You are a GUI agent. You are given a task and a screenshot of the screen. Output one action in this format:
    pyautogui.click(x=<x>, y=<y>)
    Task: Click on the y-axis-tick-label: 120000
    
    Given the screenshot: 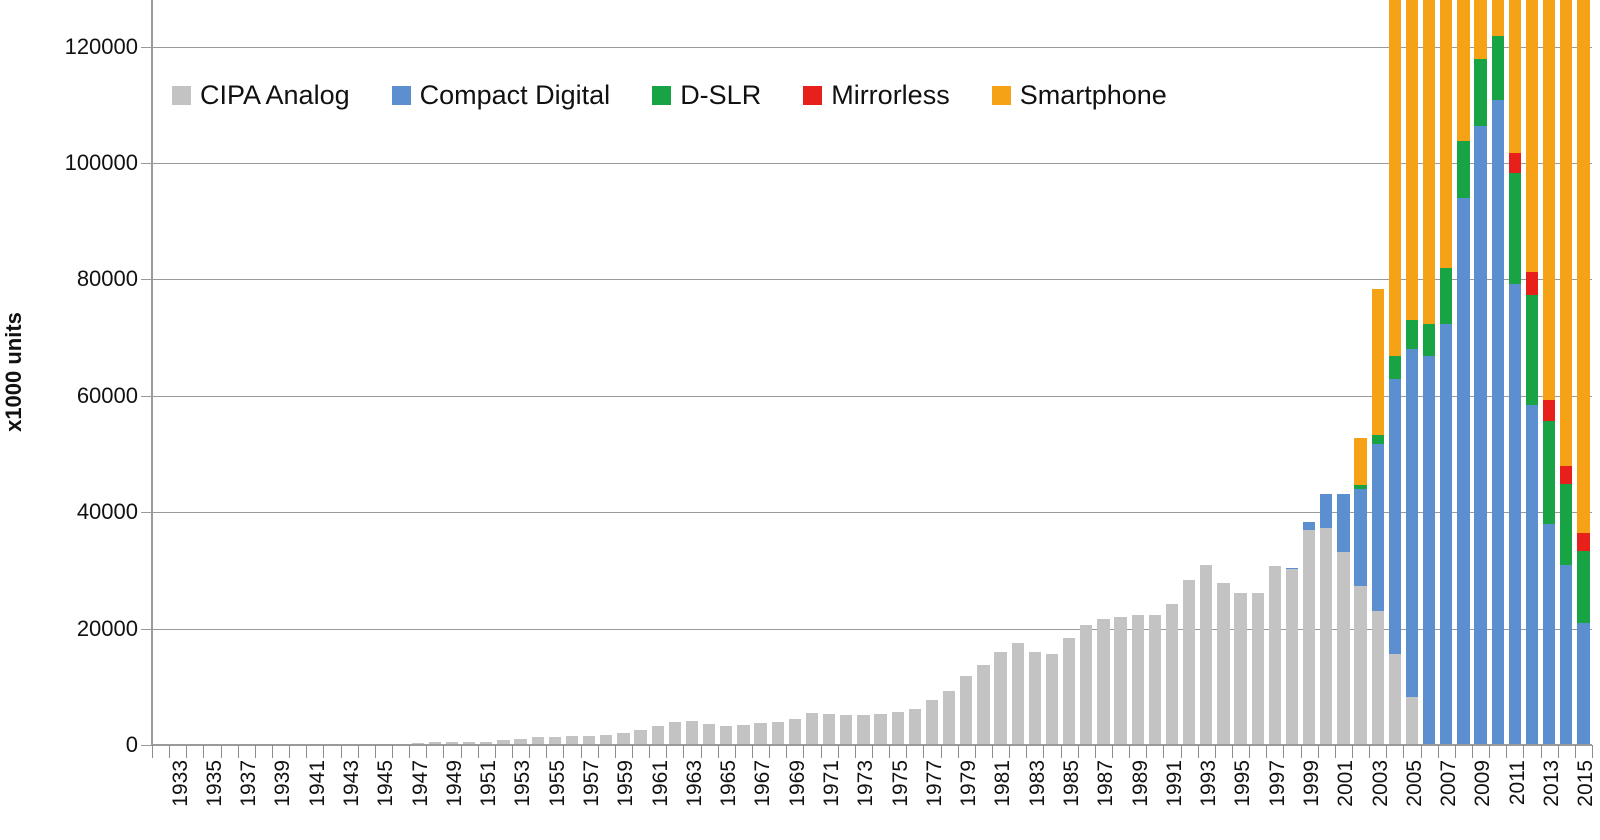 What is the action you would take?
    pyautogui.click(x=101, y=46)
    